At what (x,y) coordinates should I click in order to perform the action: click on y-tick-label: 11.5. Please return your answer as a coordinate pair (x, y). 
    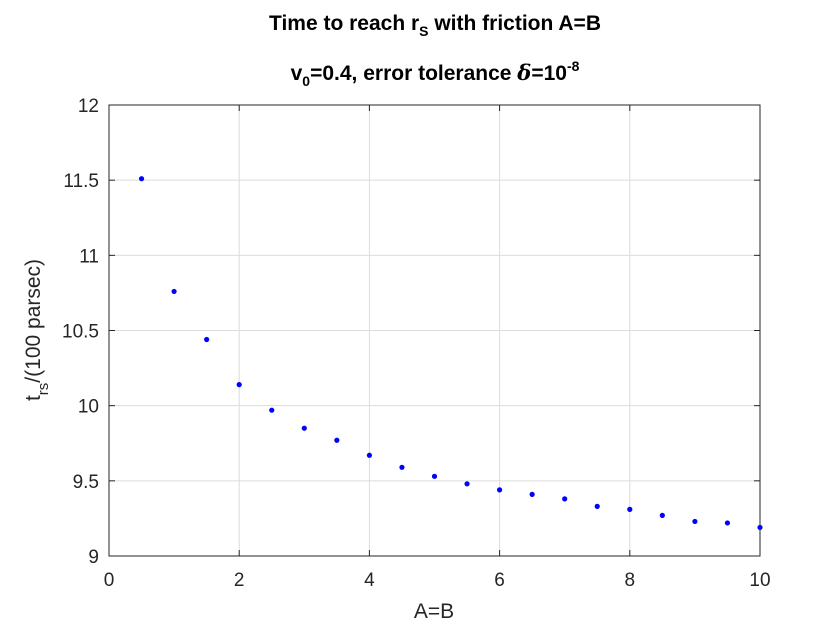
    Looking at the image, I should click on (81, 181).